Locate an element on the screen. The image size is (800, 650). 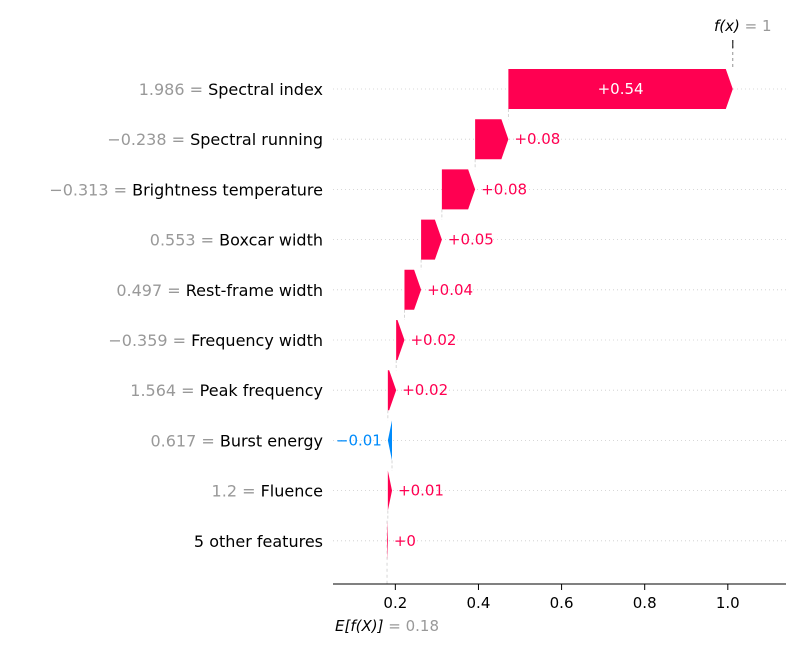
bar-value-label-8: −0.01 is located at coordinates (359, 440).